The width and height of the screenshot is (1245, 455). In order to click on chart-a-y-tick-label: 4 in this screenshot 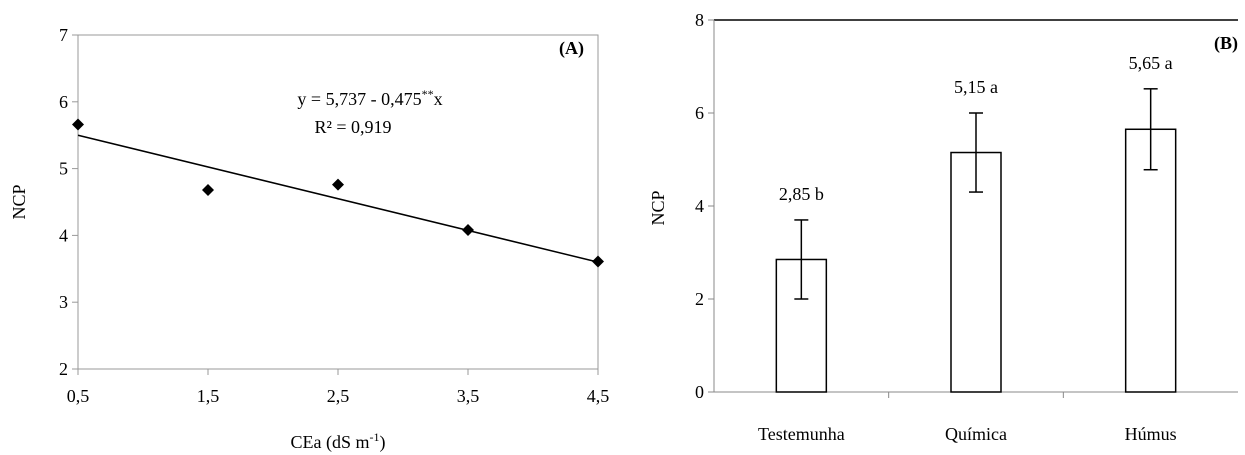, I will do `click(63, 235)`.